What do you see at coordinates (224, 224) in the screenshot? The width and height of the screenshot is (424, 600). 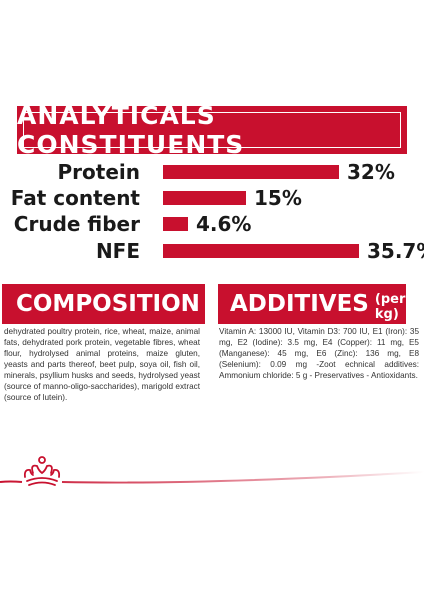 I see `constituent-value: 4.6%` at bounding box center [224, 224].